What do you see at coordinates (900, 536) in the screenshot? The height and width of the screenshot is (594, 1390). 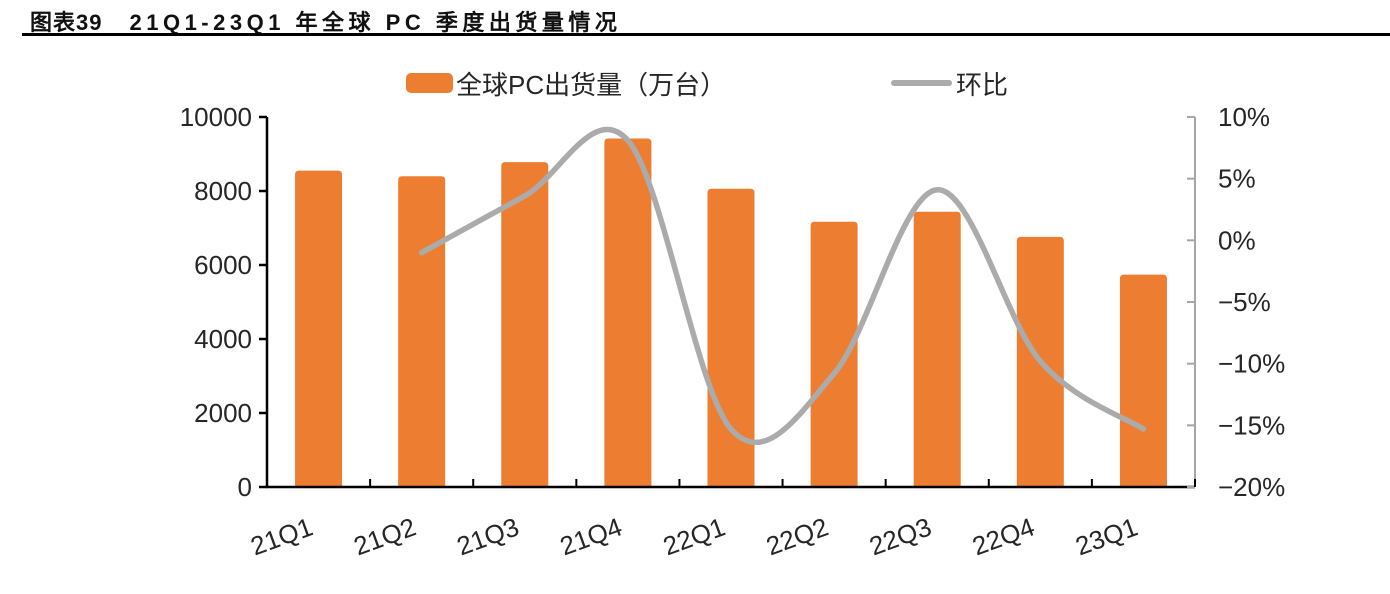 I see `x-axis-label-22Q3: 22Q3` at bounding box center [900, 536].